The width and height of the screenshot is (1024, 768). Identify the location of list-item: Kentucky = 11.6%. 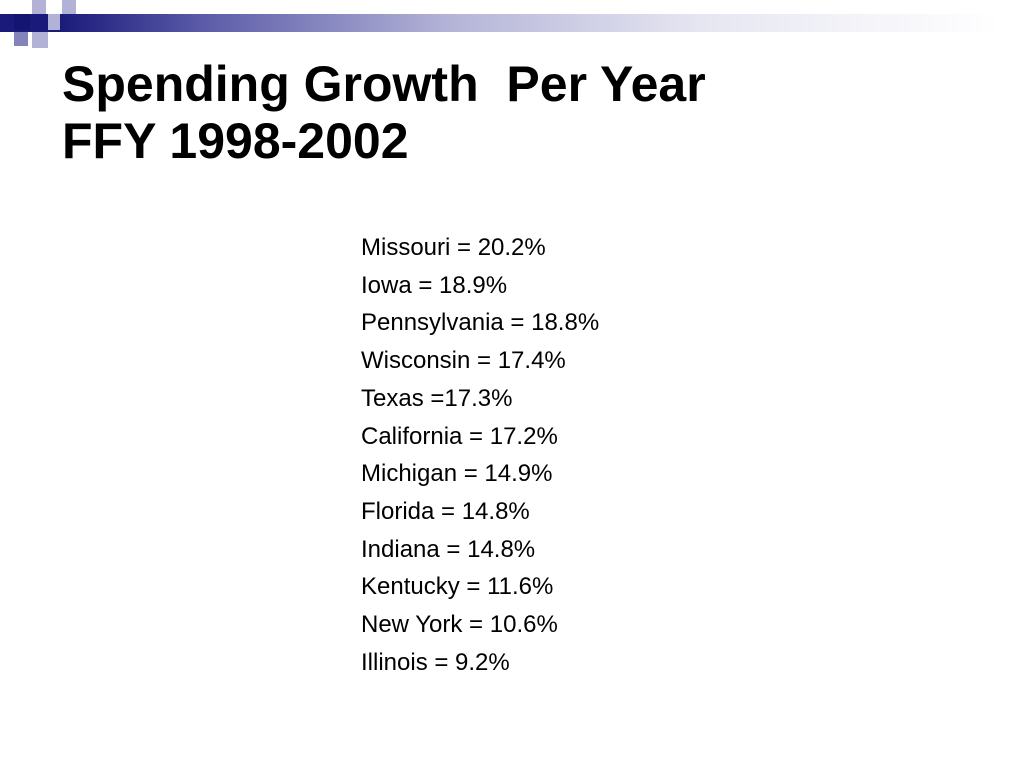
(457, 587).